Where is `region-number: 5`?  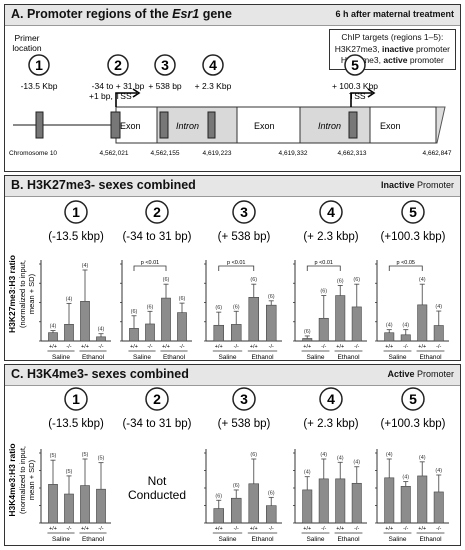 region-number: 5 is located at coordinates (413, 399).